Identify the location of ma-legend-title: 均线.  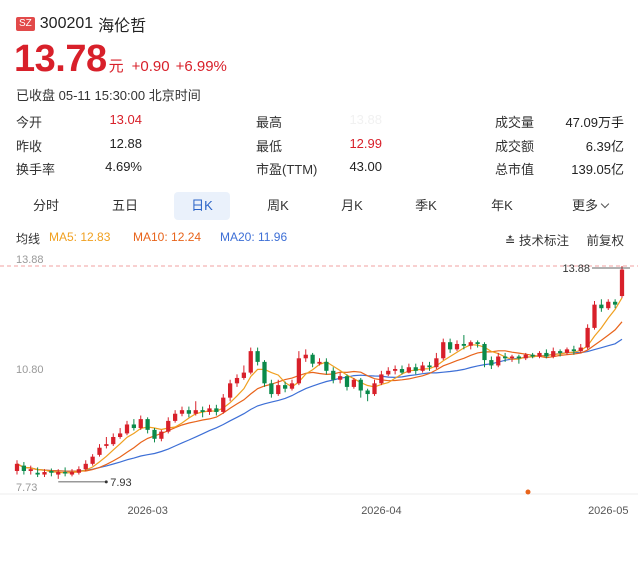
(28, 239).